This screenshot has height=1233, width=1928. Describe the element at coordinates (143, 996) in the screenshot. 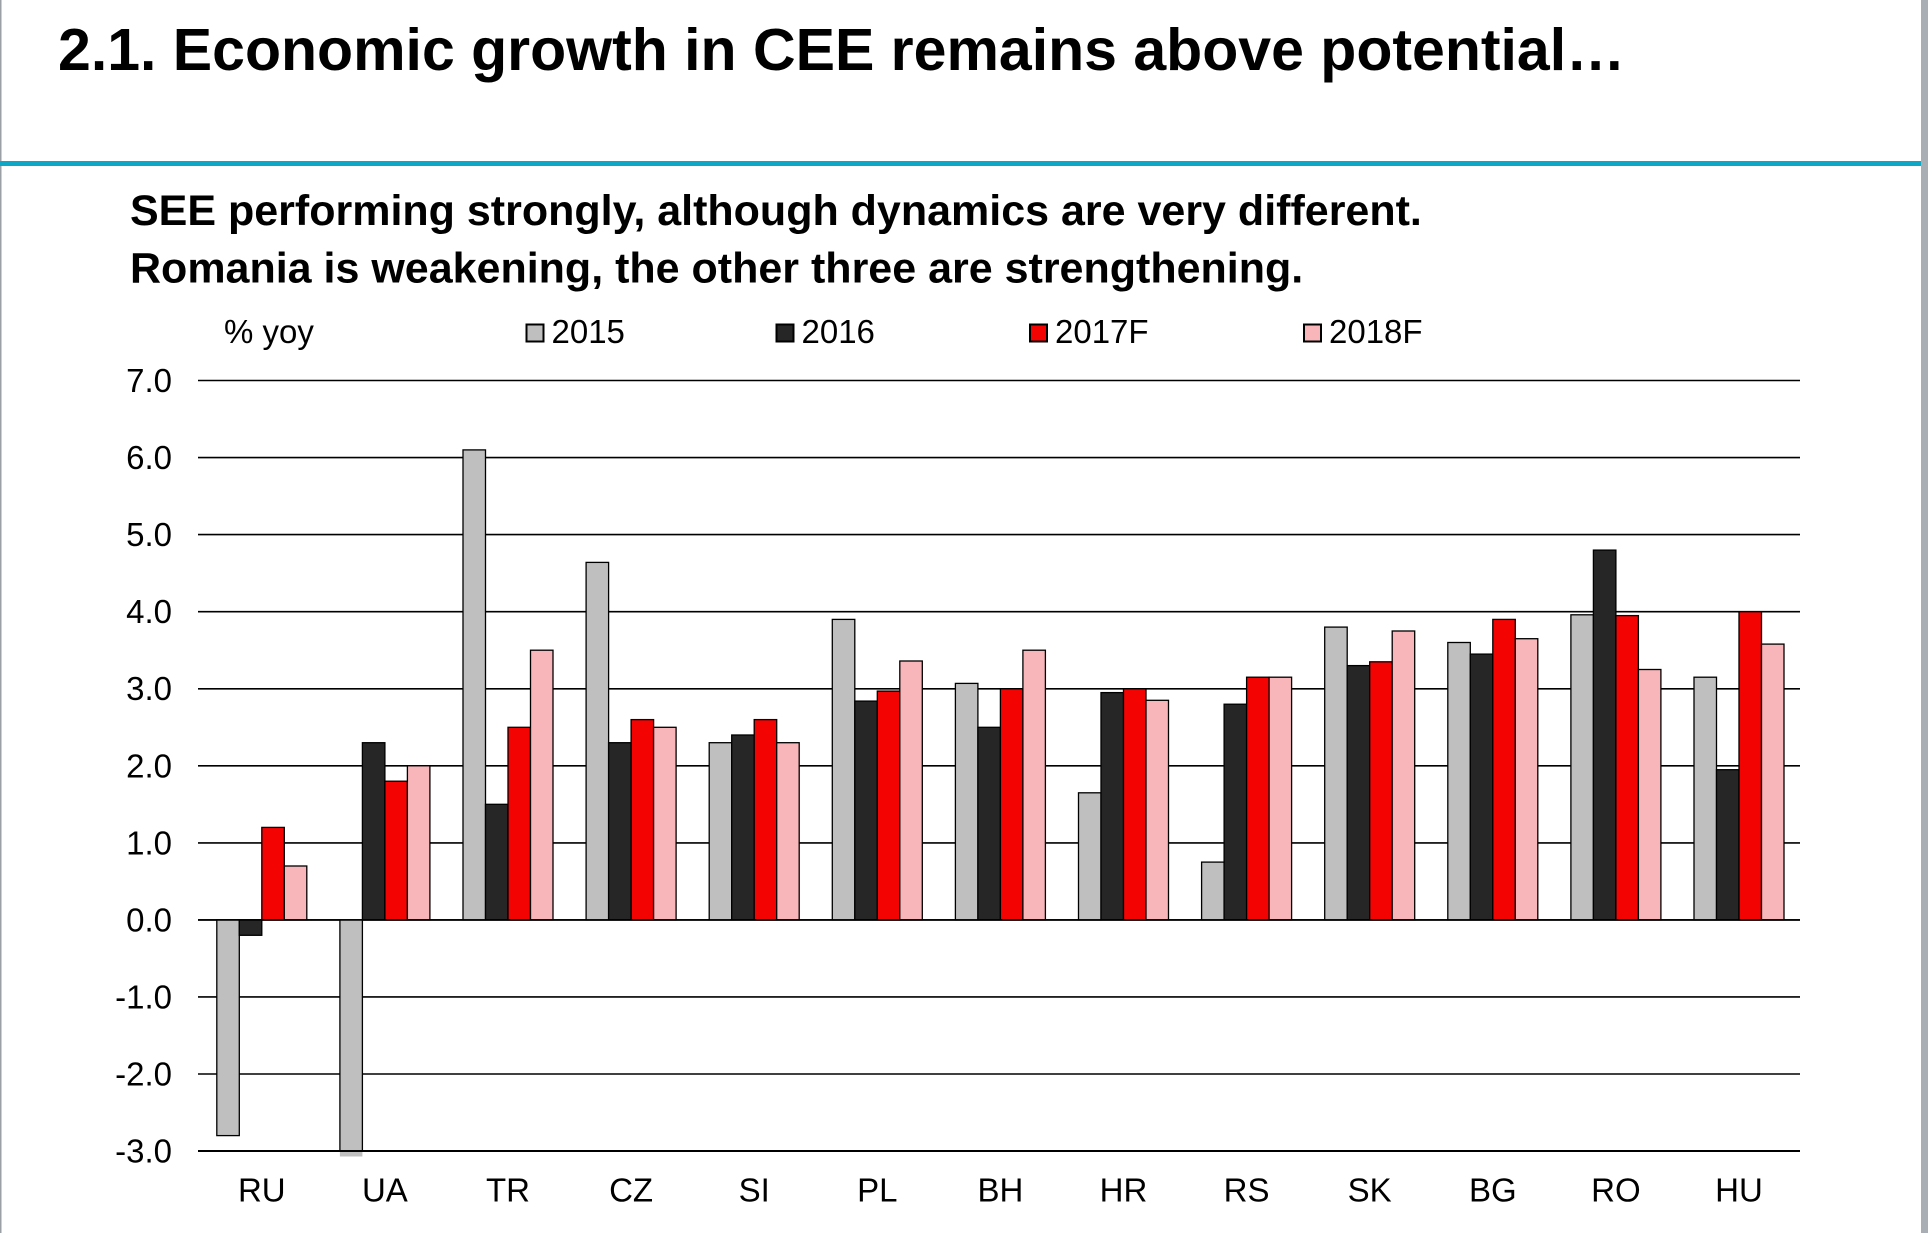

I see `svg-text: -1.0` at that location.